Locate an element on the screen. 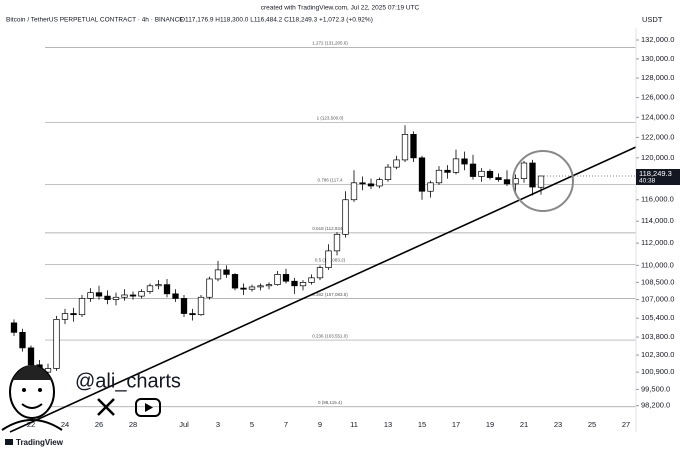 Image resolution: width=680 pixels, height=450 pixels. fib-label: 1 (123,500.0) is located at coordinates (330, 117).